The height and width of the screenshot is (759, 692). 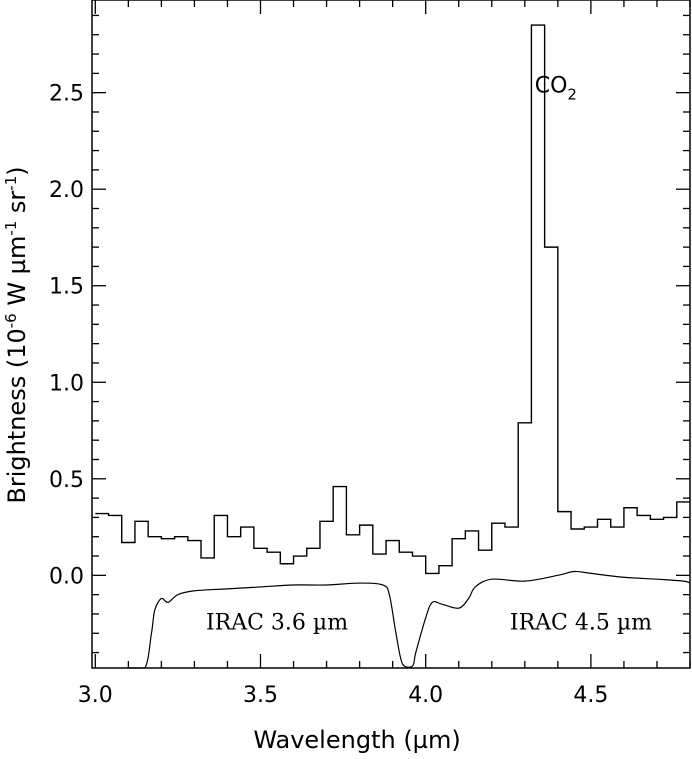 I want to click on y-axis-title: Brightness (10-6 W µm-1 sr-1), so click(x=16, y=334).